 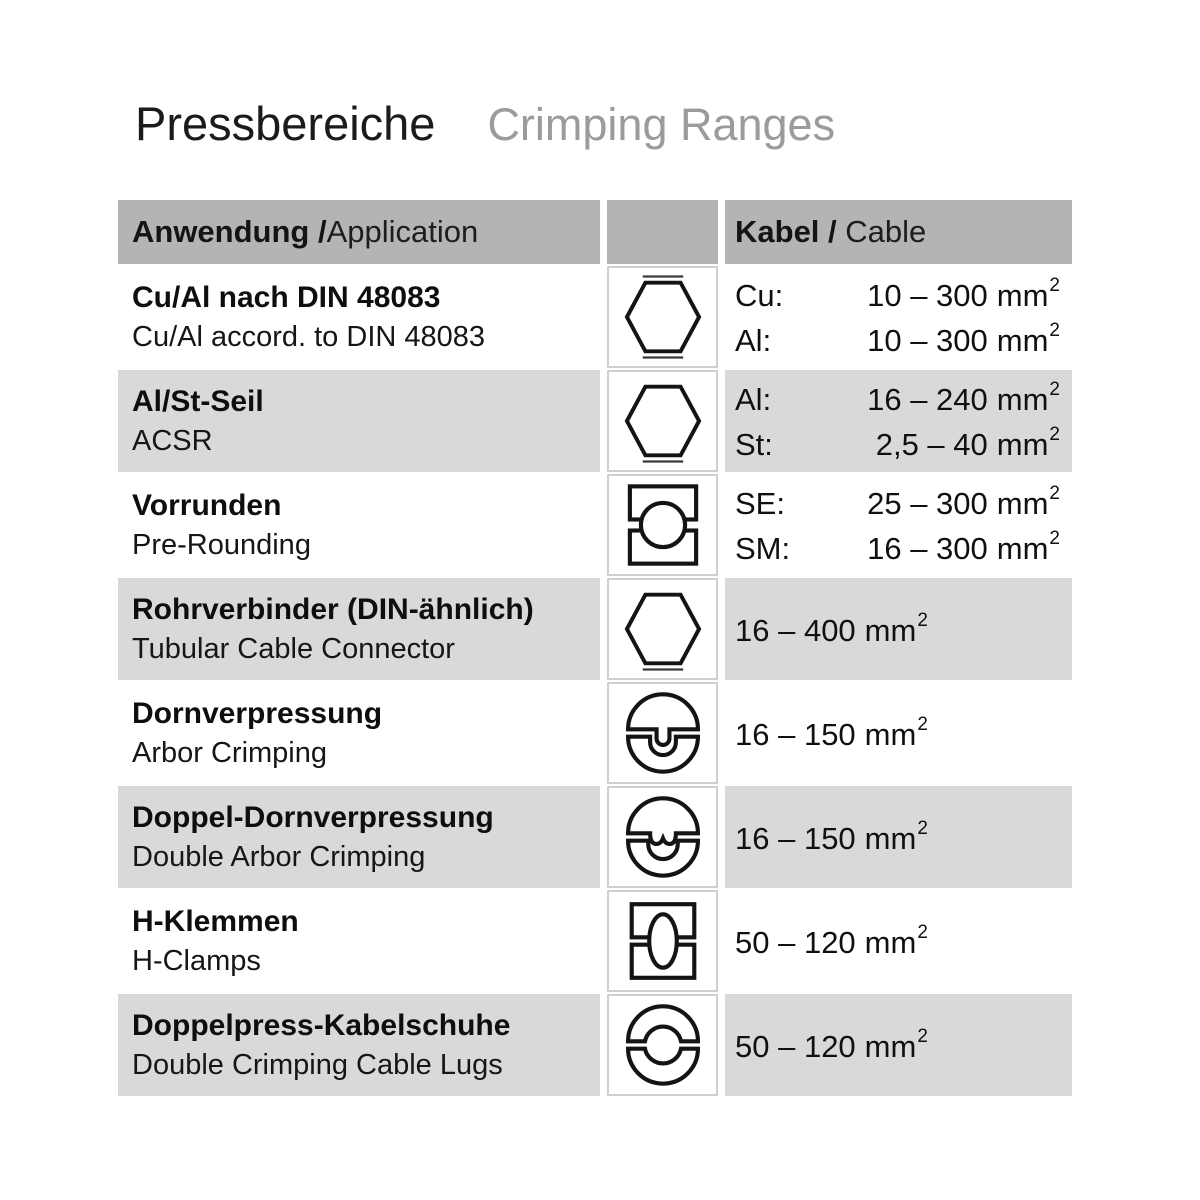 I want to click on application-name-de: Doppel-Dornverpressung, so click(x=313, y=817).